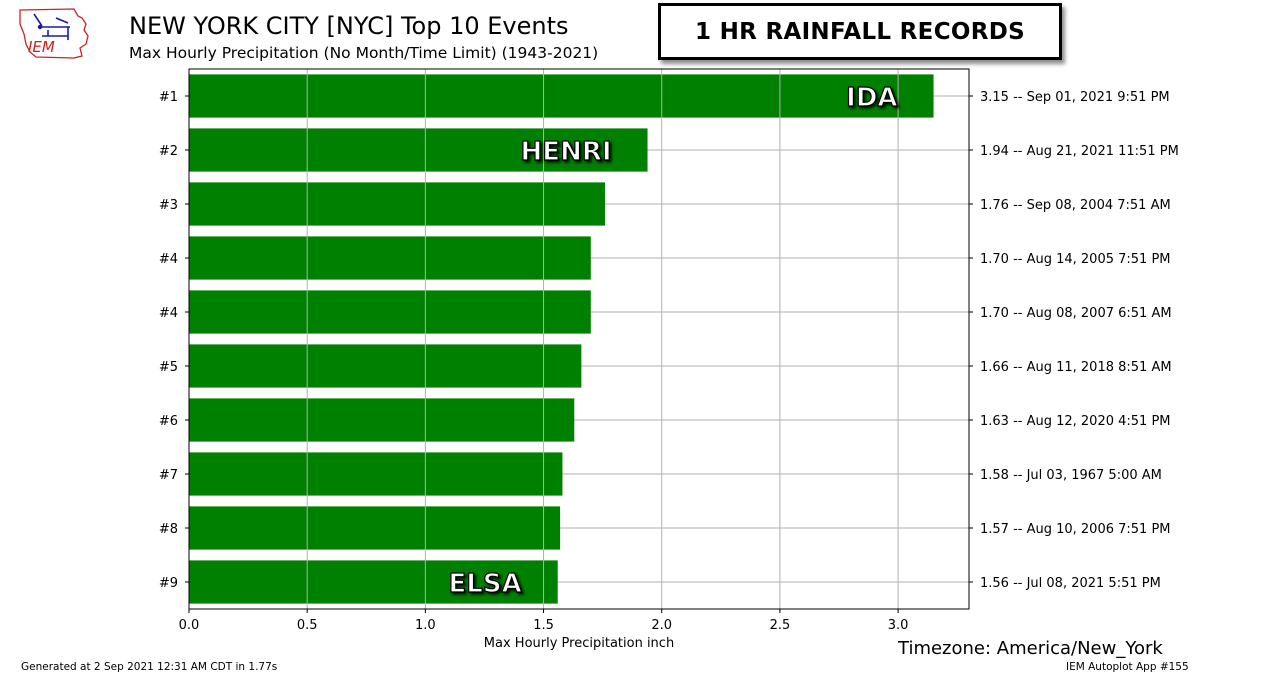  Describe the element at coordinates (566, 152) in the screenshot. I see `storm-annotation: HENRI` at that location.